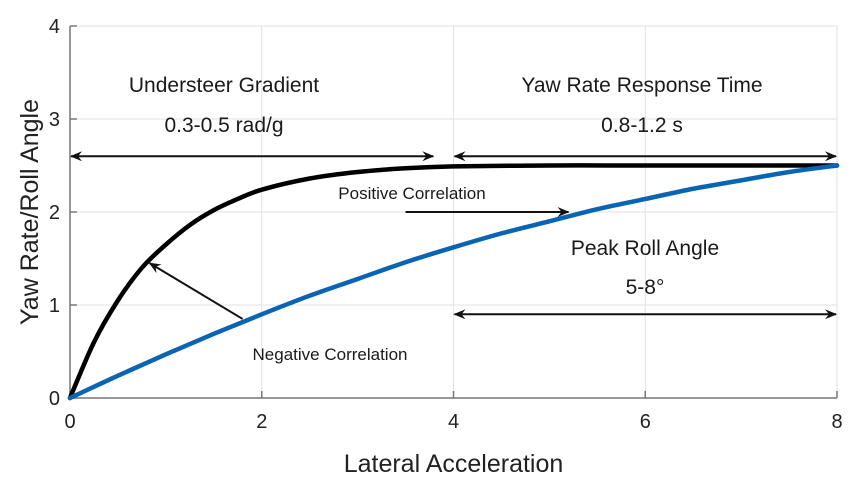 The image size is (861, 484). Describe the element at coordinates (645, 422) in the screenshot. I see `x-tick-label: 6` at that location.